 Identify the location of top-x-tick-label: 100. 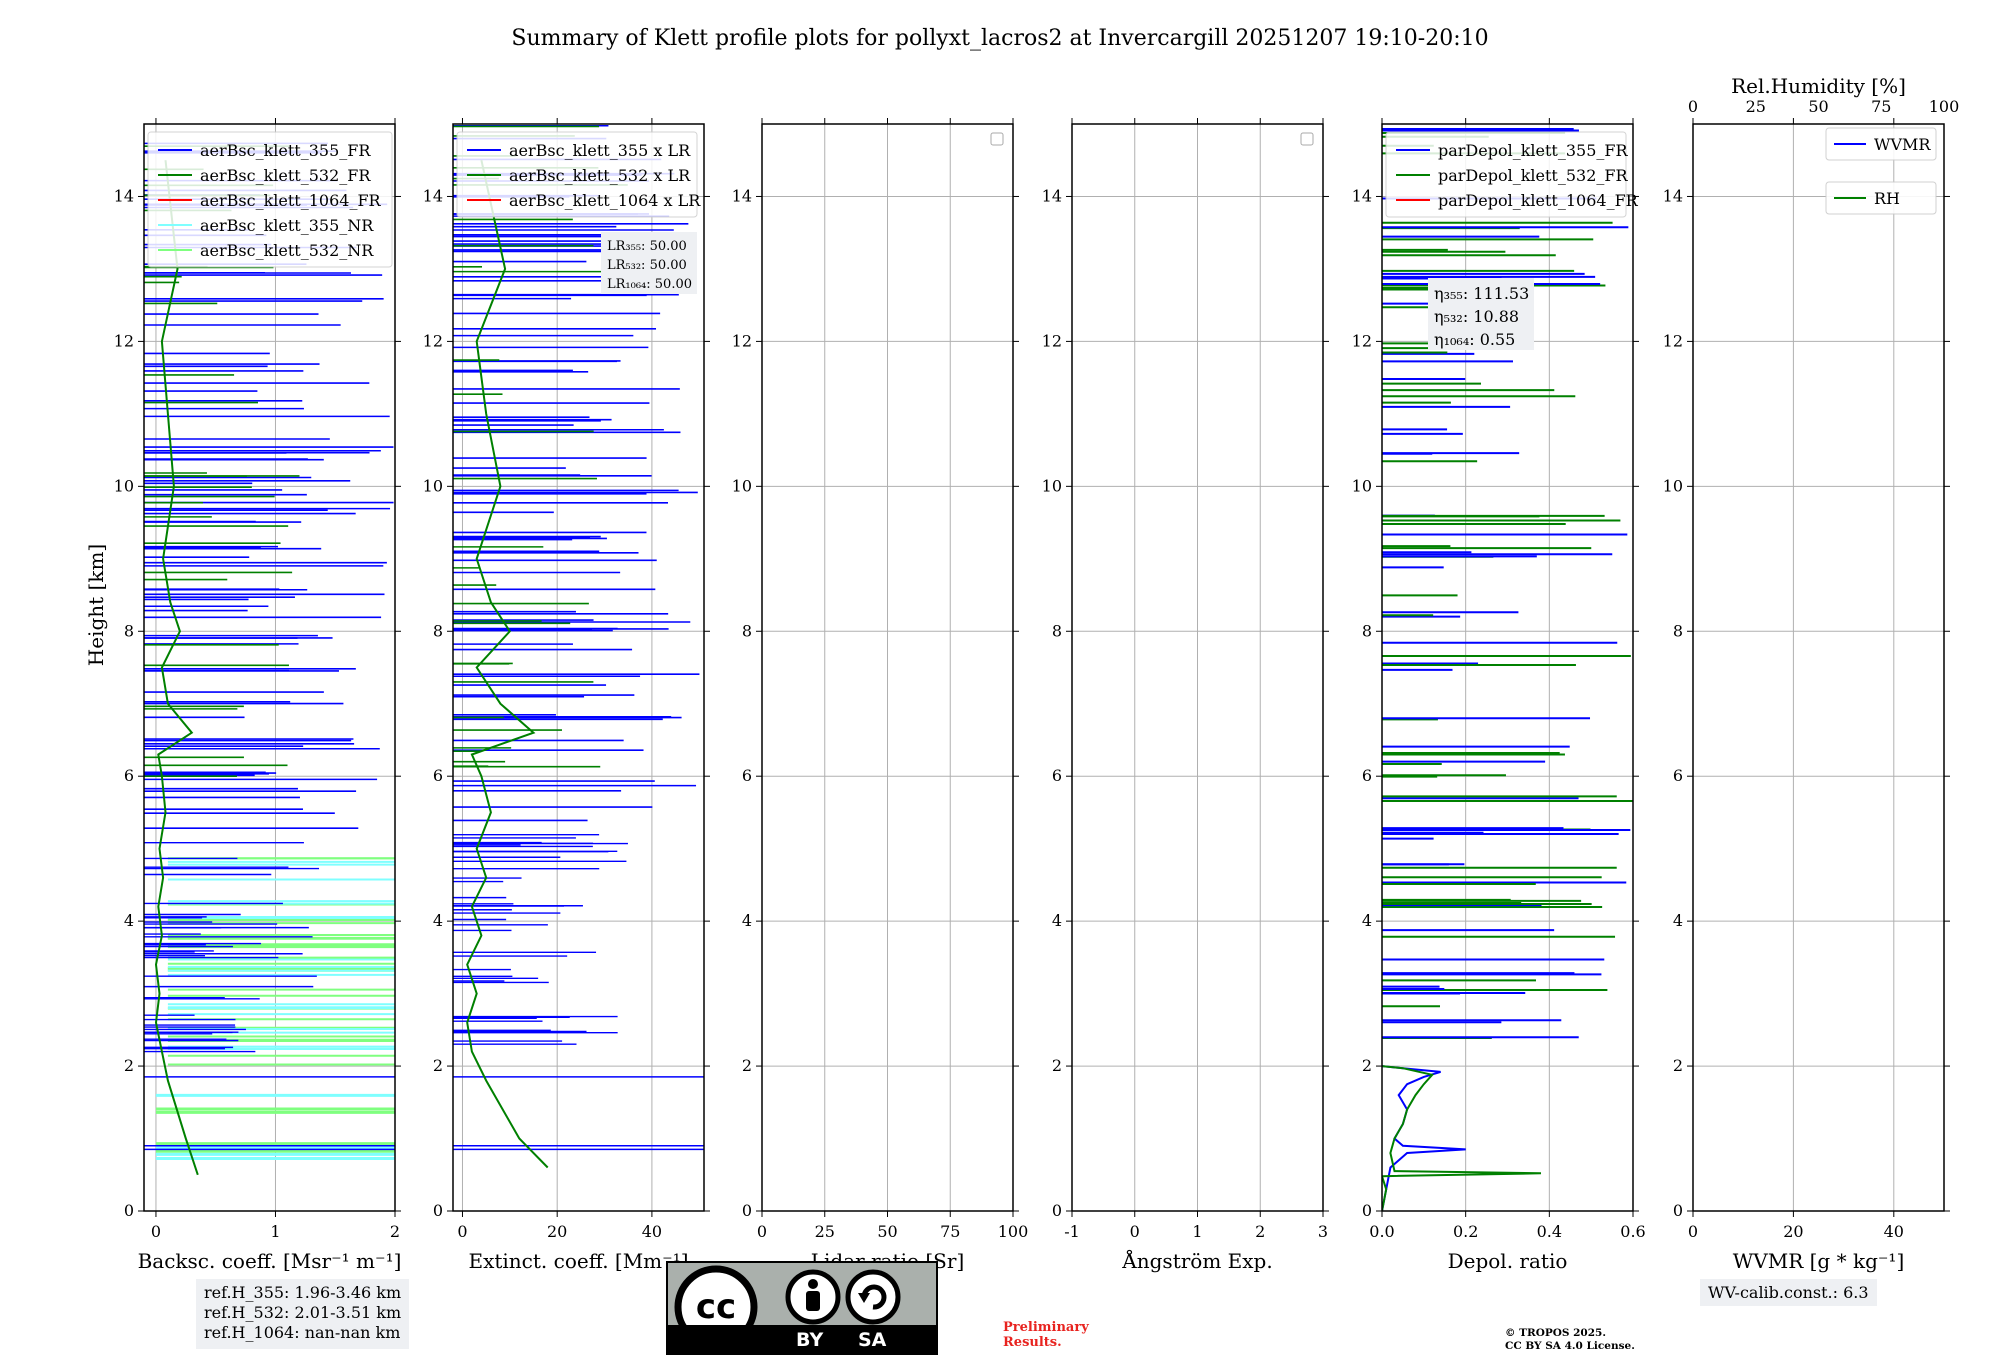
(1944, 106).